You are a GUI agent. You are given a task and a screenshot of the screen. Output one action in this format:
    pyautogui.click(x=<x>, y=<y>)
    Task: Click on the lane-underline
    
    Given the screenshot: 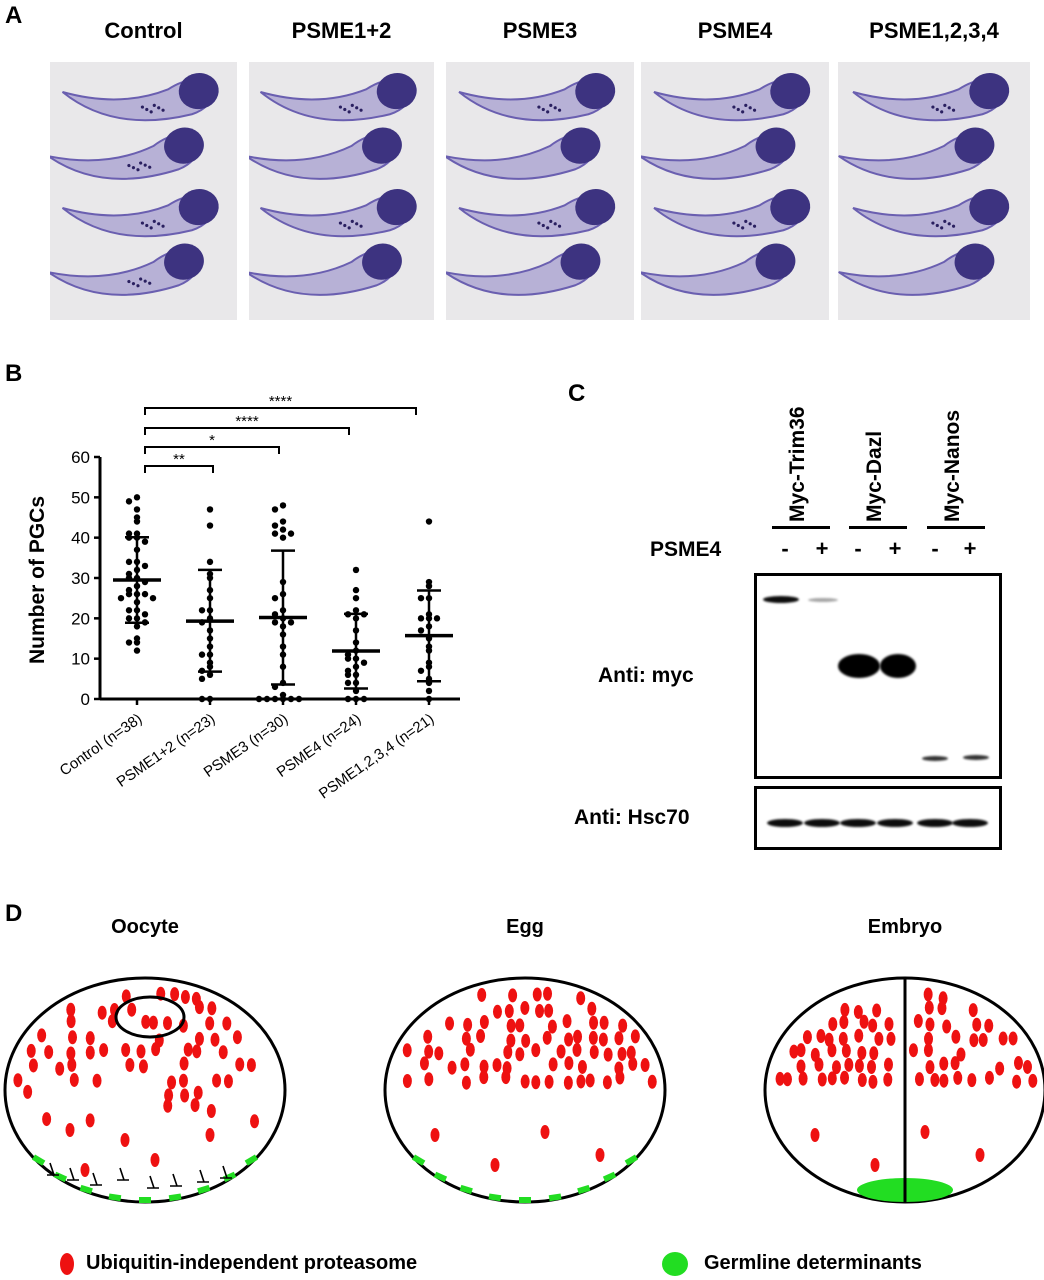 What is the action you would take?
    pyautogui.click(x=801, y=527)
    